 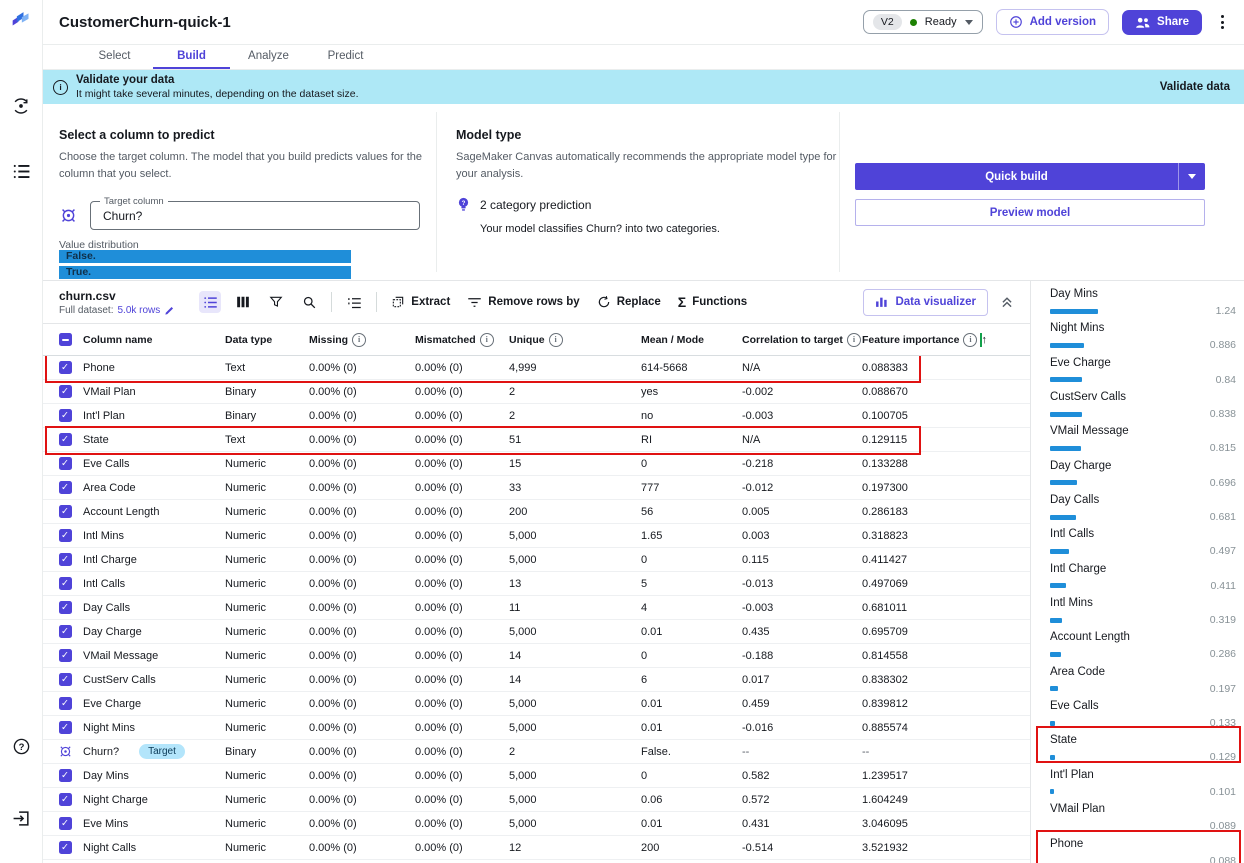 I want to click on unique-cell: 11, so click(x=515, y=607).